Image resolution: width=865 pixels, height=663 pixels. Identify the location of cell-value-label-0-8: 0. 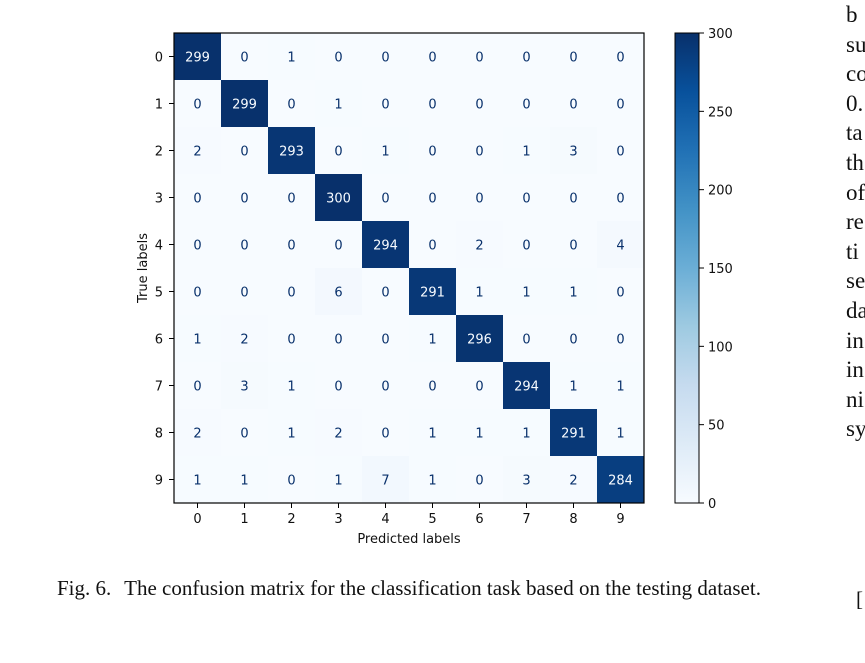
(573, 58).